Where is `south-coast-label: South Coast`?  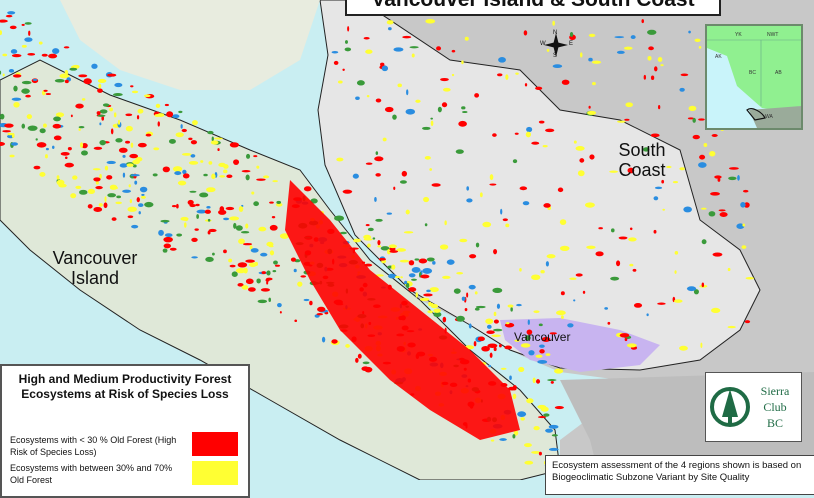 south-coast-label: South Coast is located at coordinates (642, 160).